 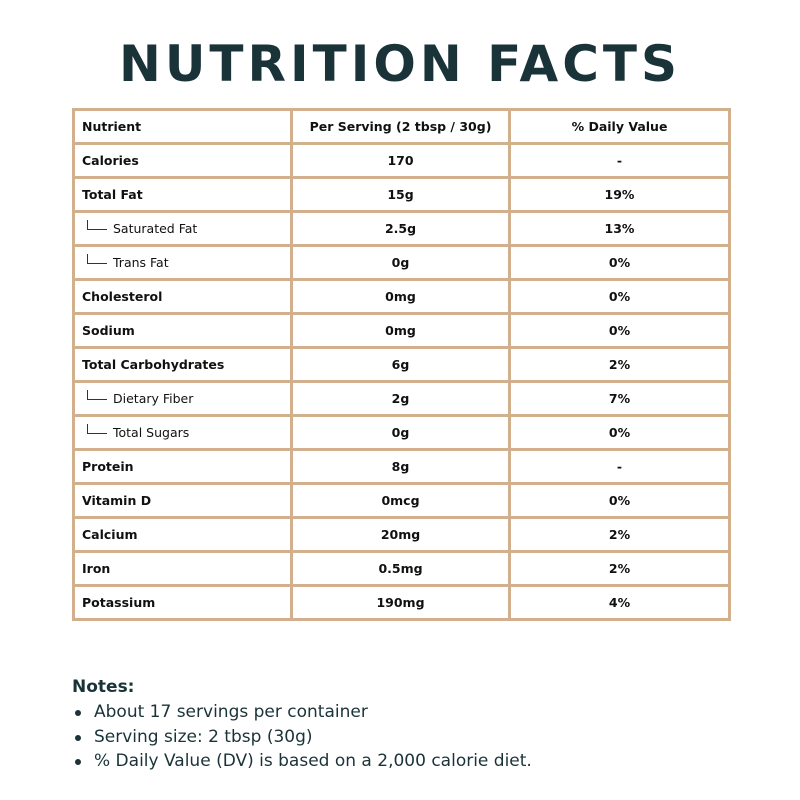 I want to click on per-serving-cell: 15g, so click(x=400, y=194).